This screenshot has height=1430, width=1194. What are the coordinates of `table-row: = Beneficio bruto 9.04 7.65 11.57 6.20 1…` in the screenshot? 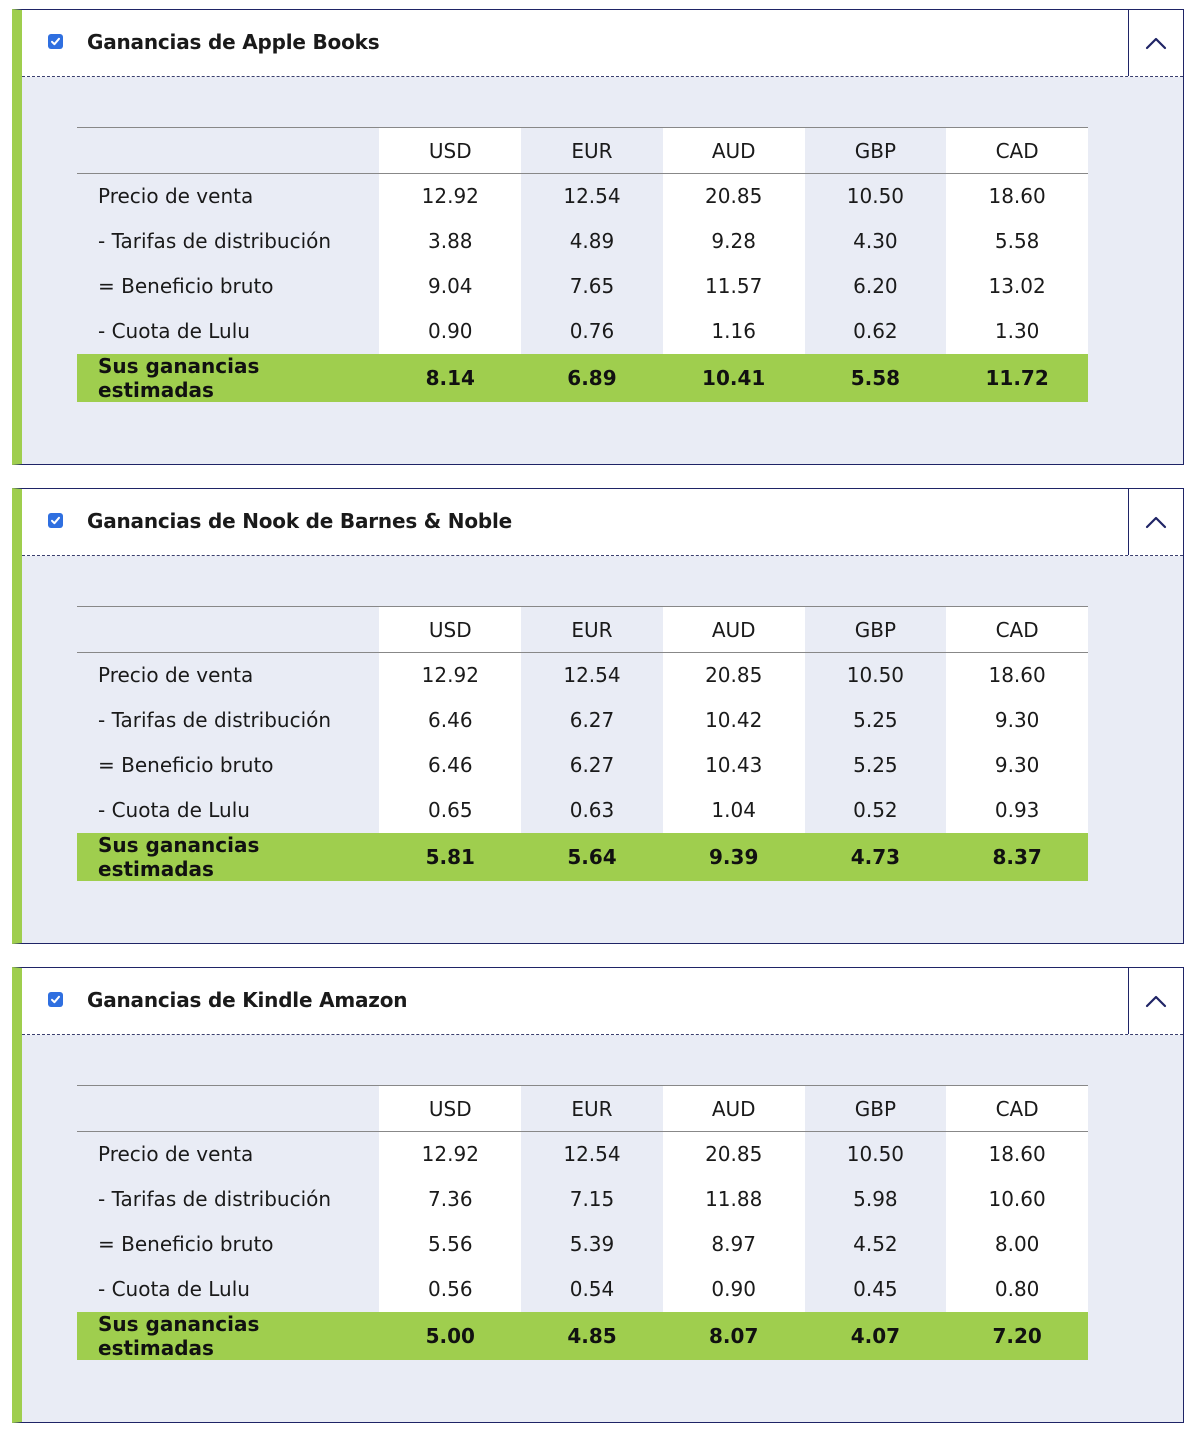 It's located at (582, 286).